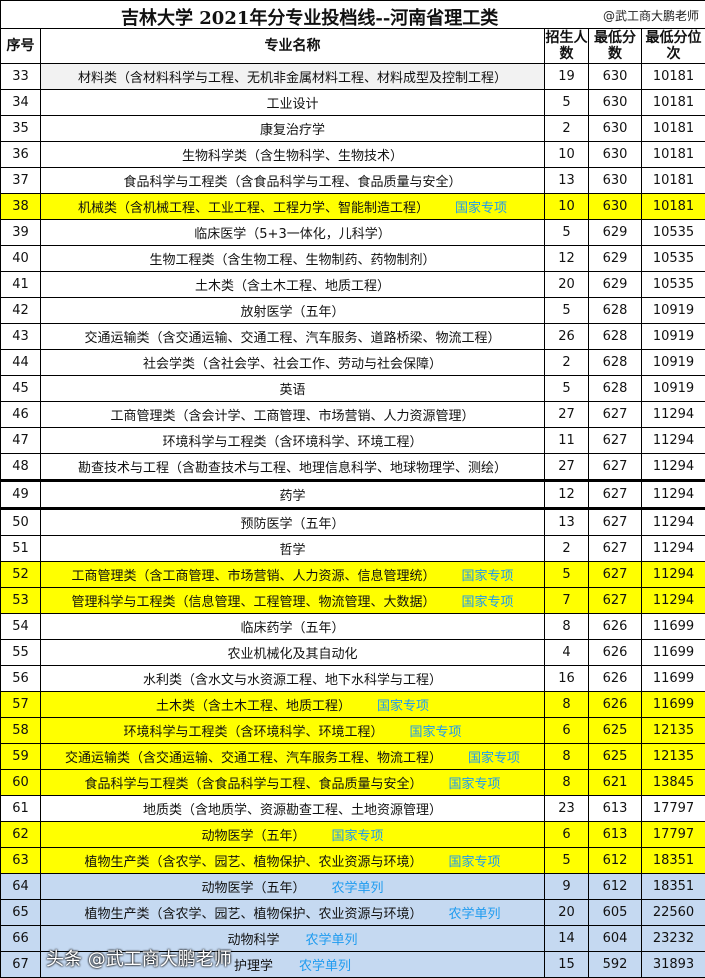 This screenshot has height=978, width=705. Describe the element at coordinates (673, 939) in the screenshot. I see `rank-cell: 23232` at that location.